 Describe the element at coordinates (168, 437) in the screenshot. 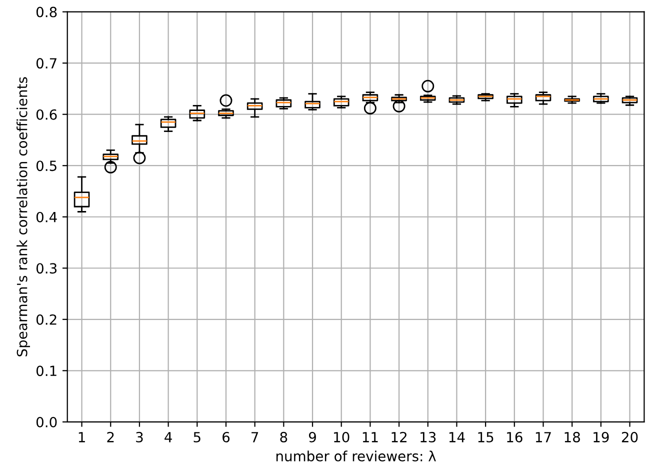

I see `x-tick-label: 4` at that location.